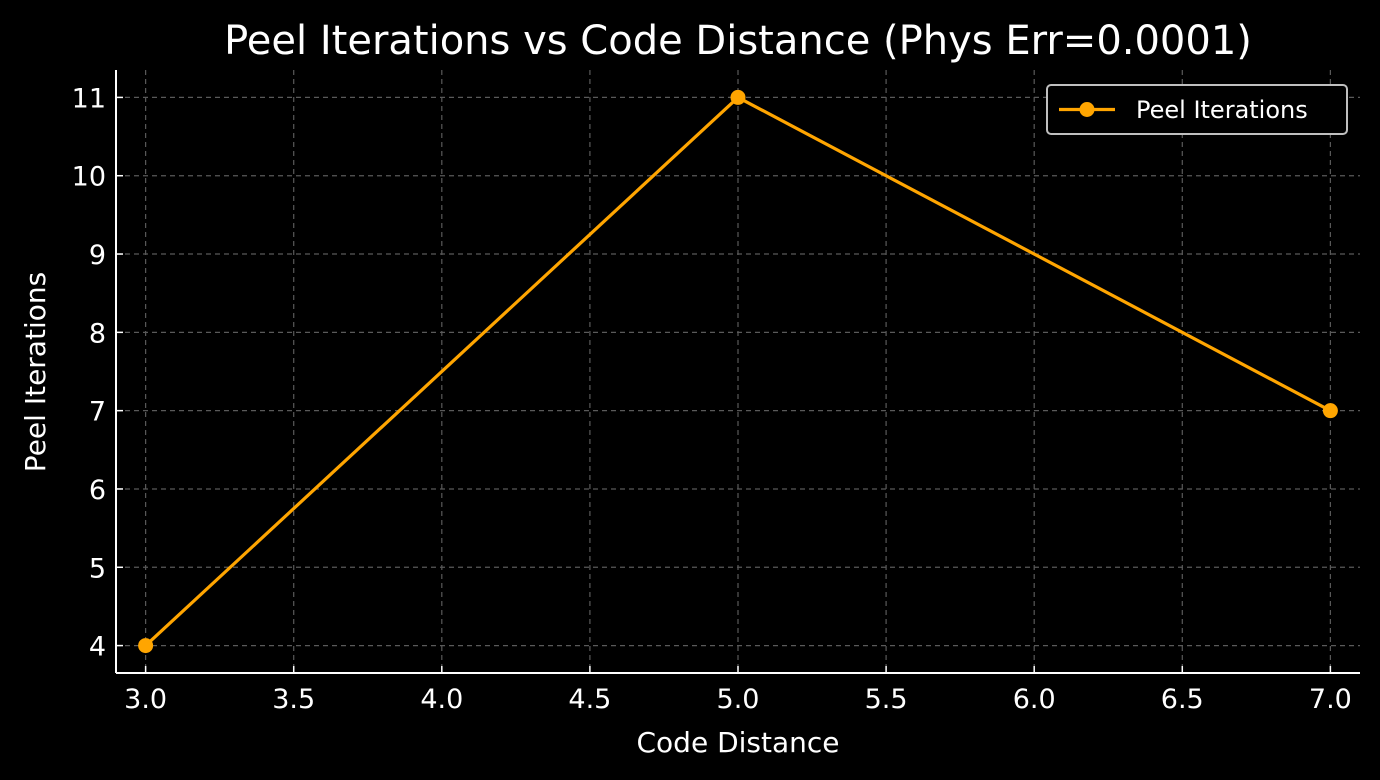 Image resolution: width=1380 pixels, height=780 pixels. What do you see at coordinates (145, 699) in the screenshot?
I see `x-tick-label: 3.0` at bounding box center [145, 699].